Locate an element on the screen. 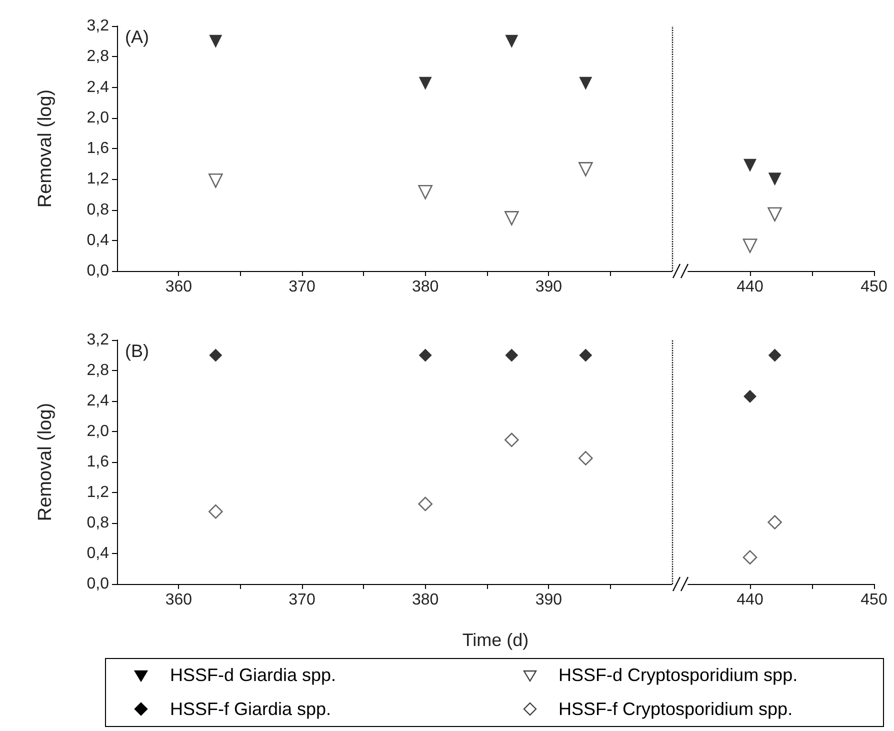 The image size is (894, 731). legend-label: HSSF-f Giardia spp. is located at coordinates (251, 709).